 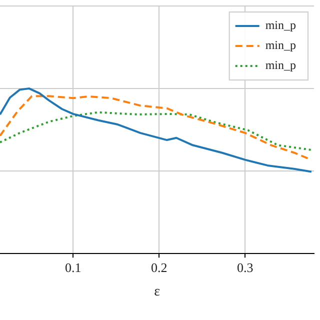 What do you see at coordinates (159, 267) in the screenshot?
I see `x-tick-label: 0.2` at bounding box center [159, 267].